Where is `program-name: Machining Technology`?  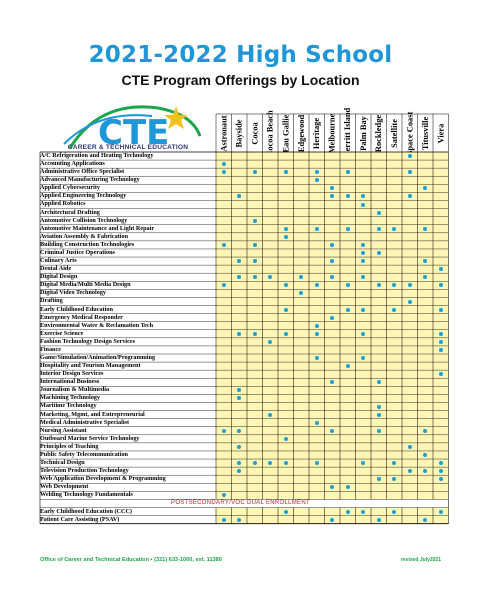 program-name: Machining Technology is located at coordinates (70, 398).